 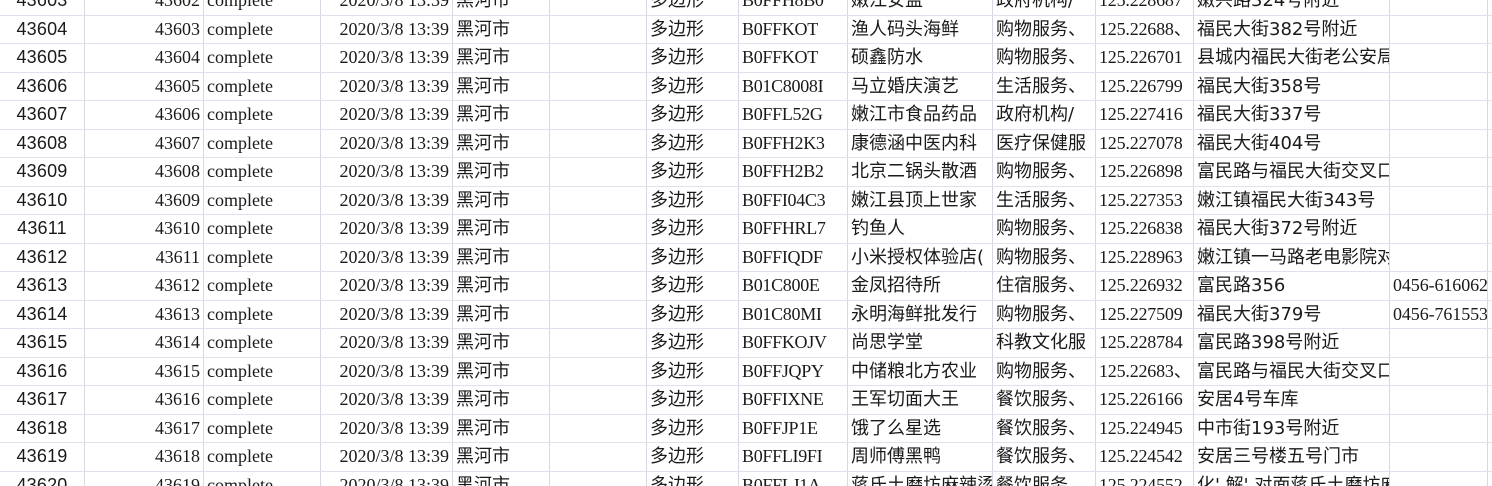 What do you see at coordinates (793, 8) in the screenshot?
I see `cell-code: B0FFH8B0` at bounding box center [793, 8].